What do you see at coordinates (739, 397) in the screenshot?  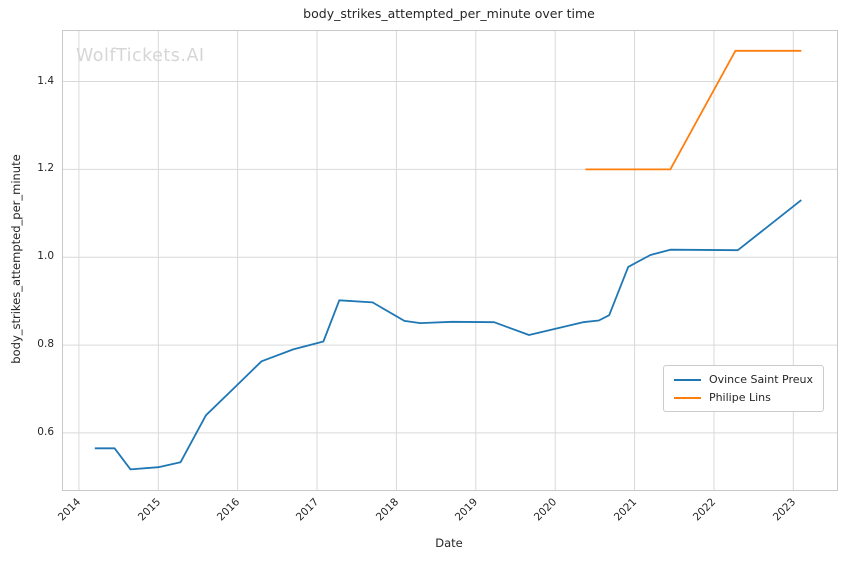 I see `legend-label: Philipe Lins` at bounding box center [739, 397].